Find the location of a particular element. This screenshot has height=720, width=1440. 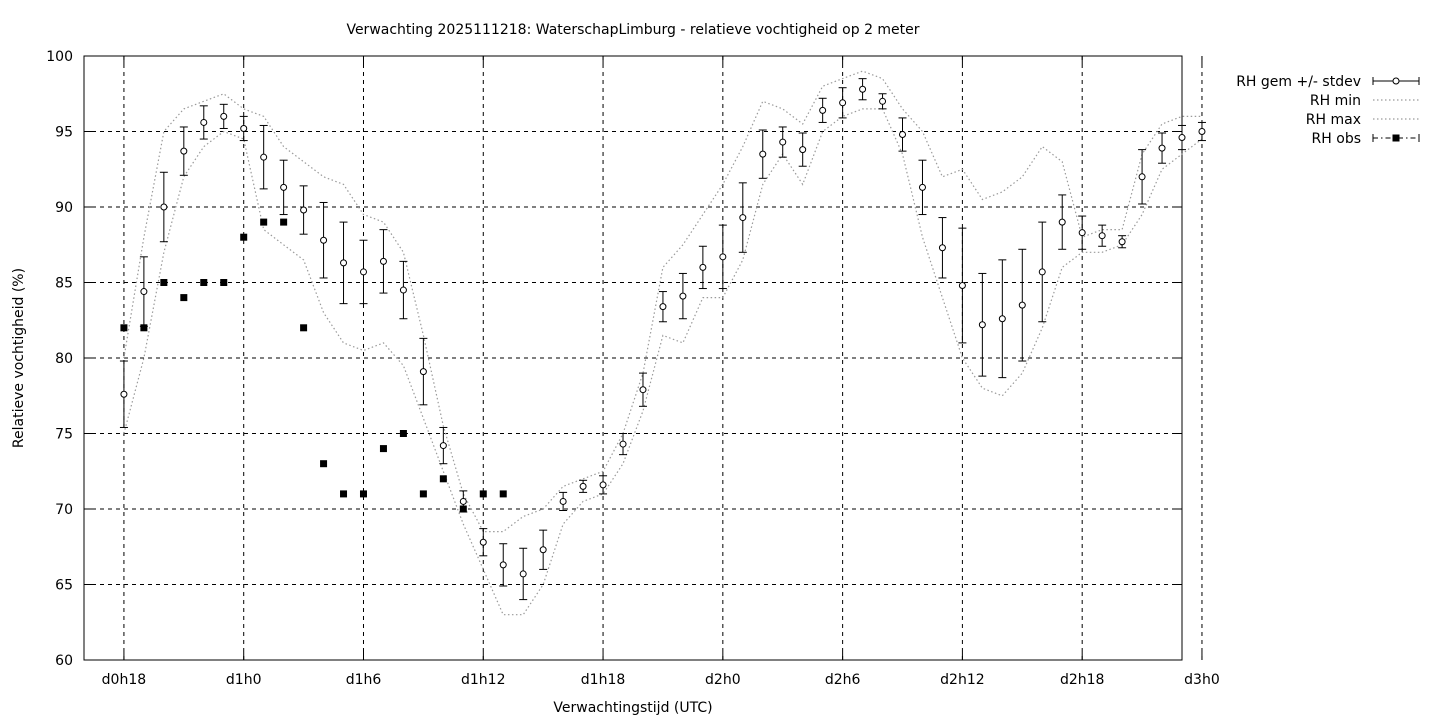

y-tick-label: 60 is located at coordinates (64, 661).